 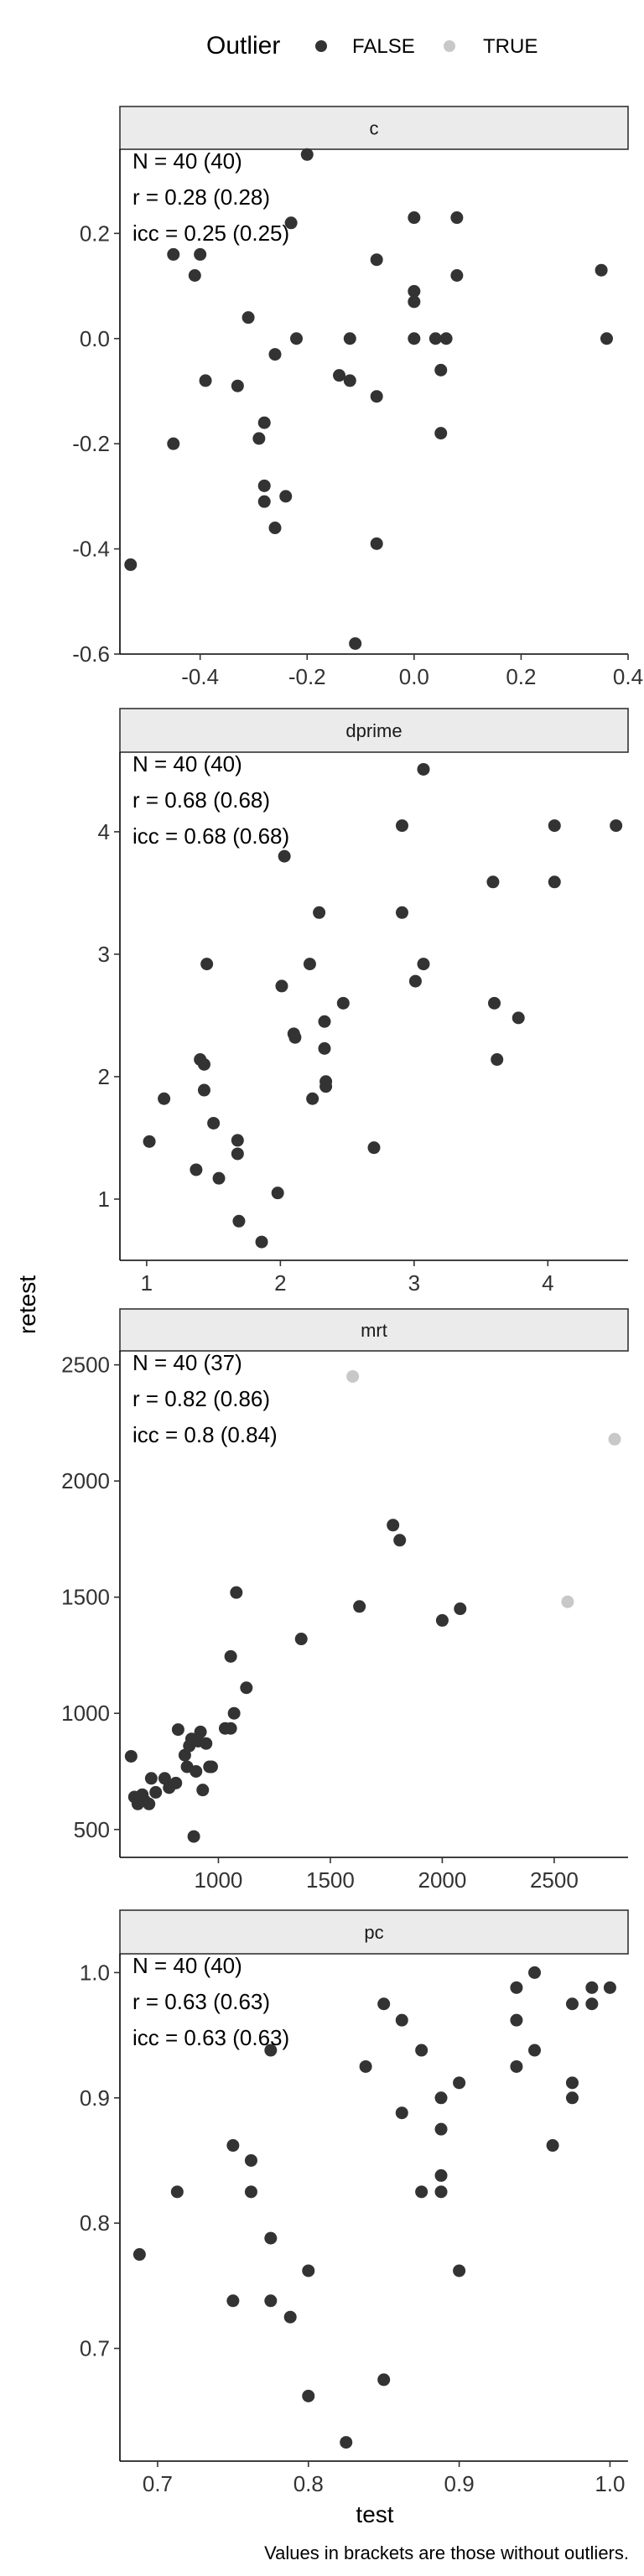 What do you see at coordinates (308, 2483) in the screenshot?
I see `x-tick-label: 0.8` at bounding box center [308, 2483].